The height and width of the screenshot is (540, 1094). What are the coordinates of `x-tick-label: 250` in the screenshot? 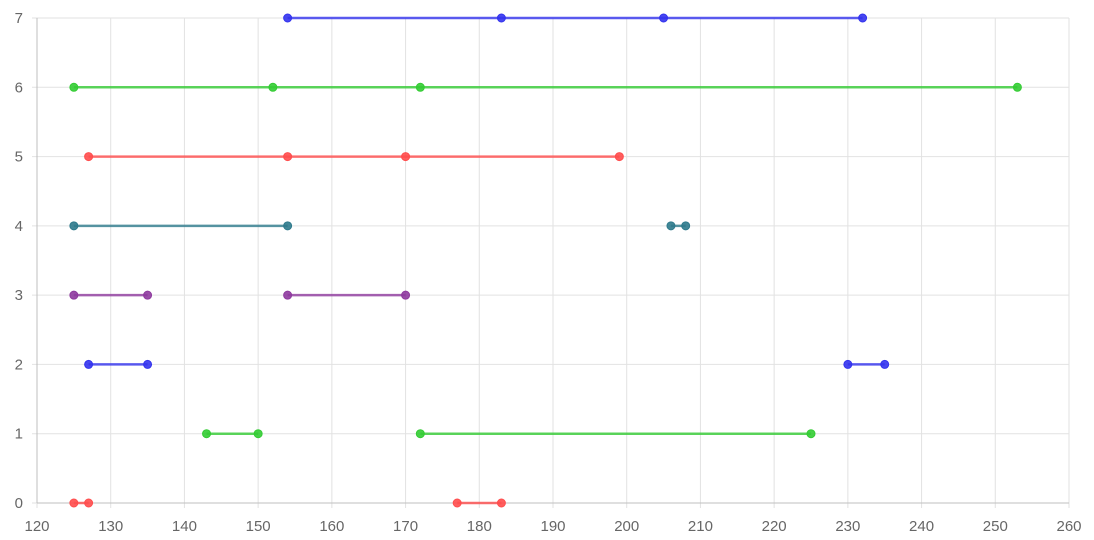 It's located at (995, 526).